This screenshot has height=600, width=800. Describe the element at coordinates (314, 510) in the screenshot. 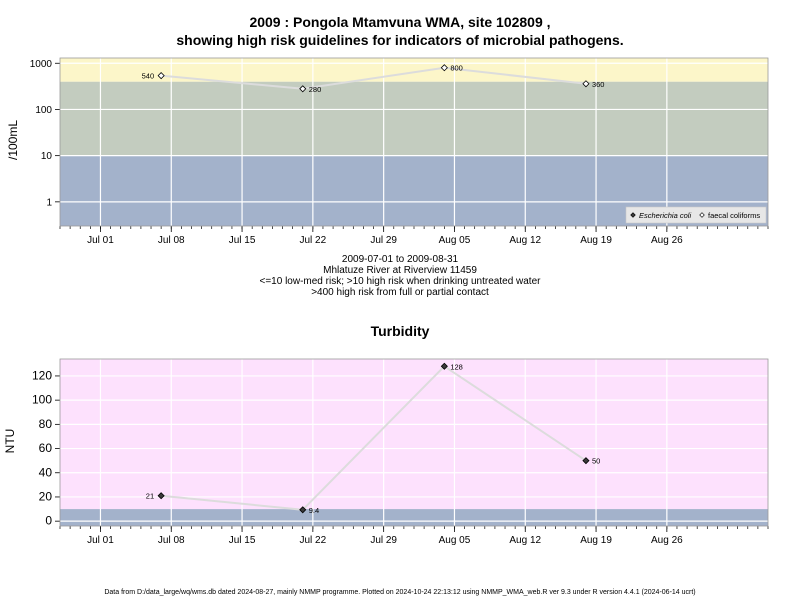

I see `data-label: 9.4` at that location.